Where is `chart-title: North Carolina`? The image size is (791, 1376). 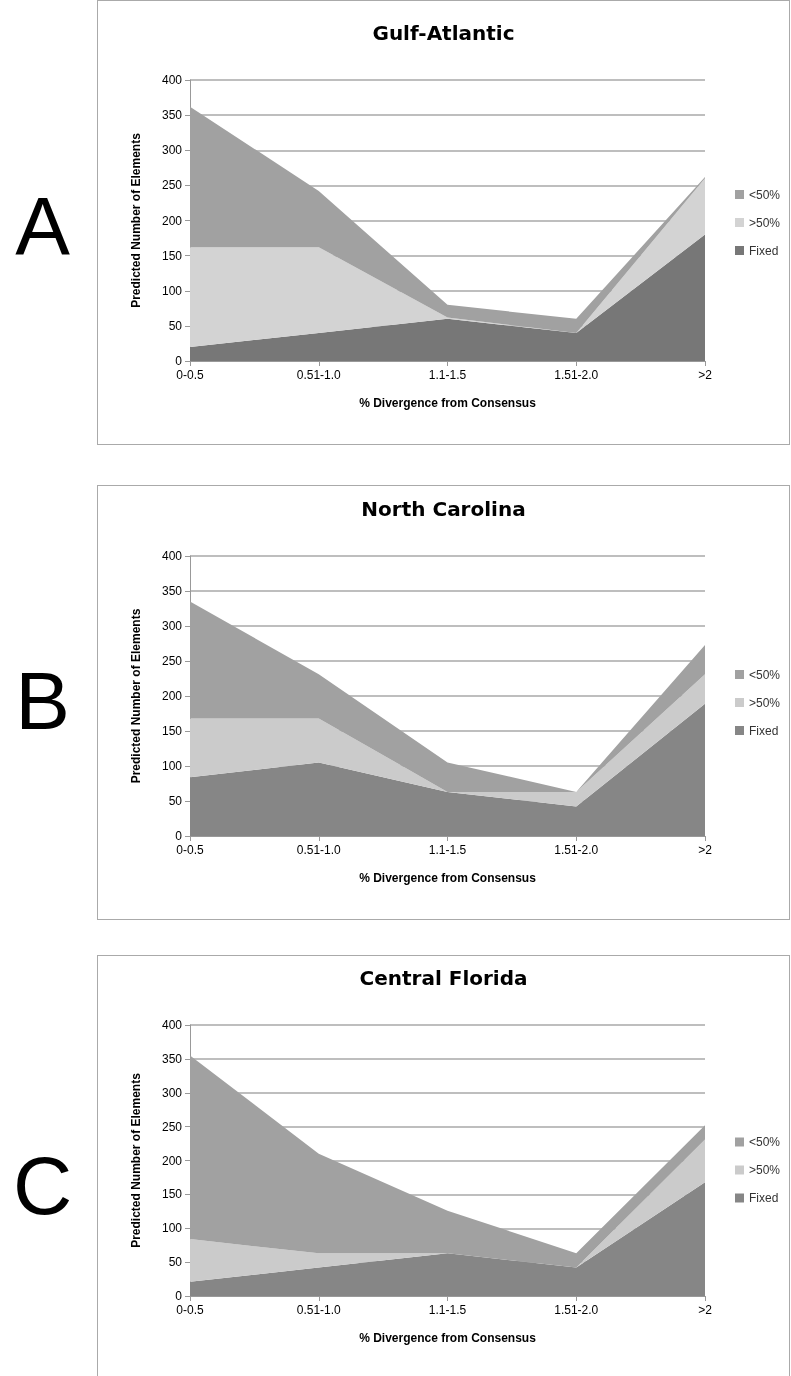
chart-title: North Carolina is located at coordinates (443, 509).